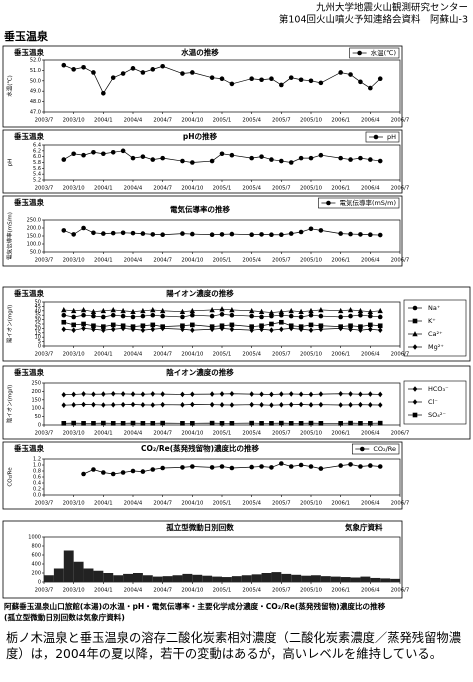 This screenshot has height=682, width=473. I want to click on legend-label: 水温(℃), so click(383, 52).